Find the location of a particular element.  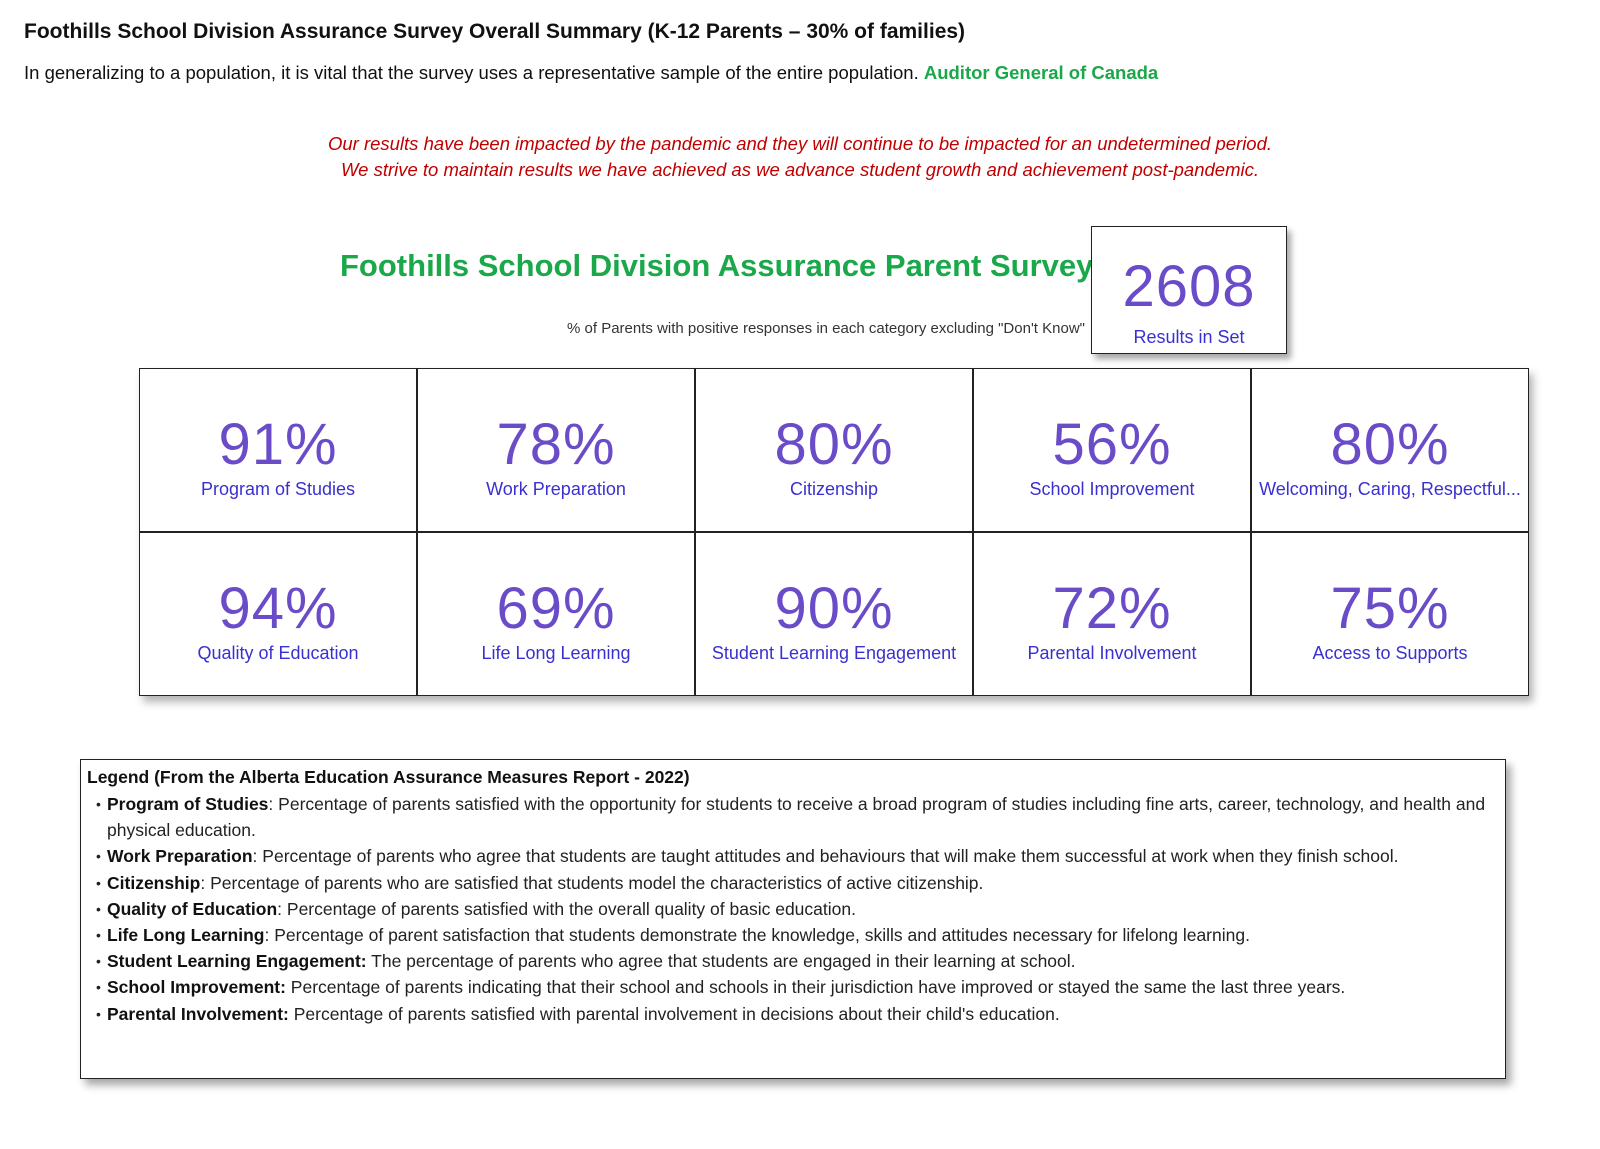

kpi-card-quality-of-education: 94% Quality of Education is located at coordinates (278, 614).